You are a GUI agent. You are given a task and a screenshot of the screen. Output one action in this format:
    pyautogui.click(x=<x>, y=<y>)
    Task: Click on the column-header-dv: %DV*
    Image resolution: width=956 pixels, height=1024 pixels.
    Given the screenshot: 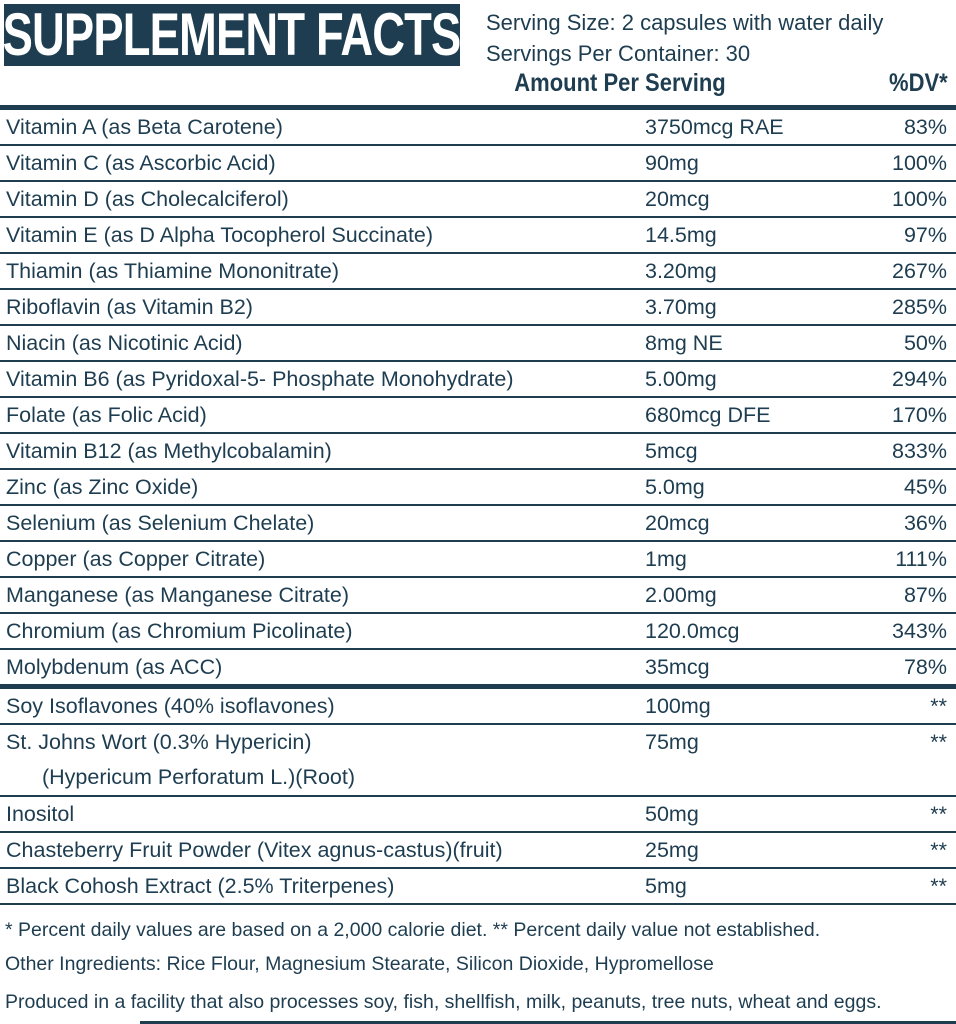 What is the action you would take?
    pyautogui.click(x=918, y=83)
    